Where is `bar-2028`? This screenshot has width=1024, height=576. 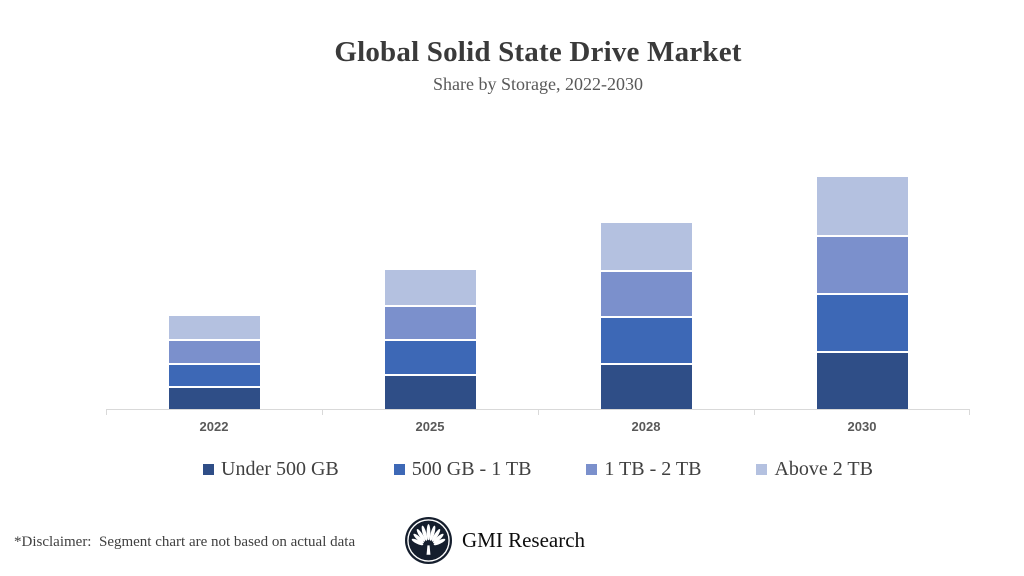 bar-2028 is located at coordinates (646, 316).